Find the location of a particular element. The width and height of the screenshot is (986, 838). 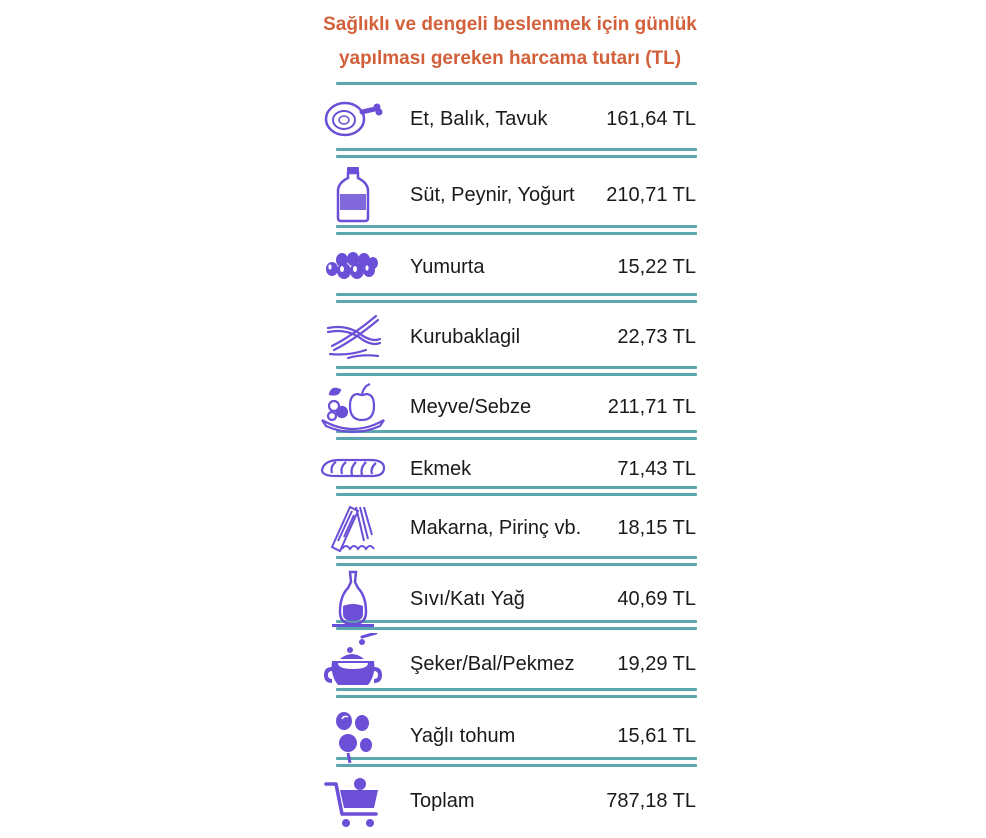

row-value: 787,18 TL is located at coordinates (651, 801).